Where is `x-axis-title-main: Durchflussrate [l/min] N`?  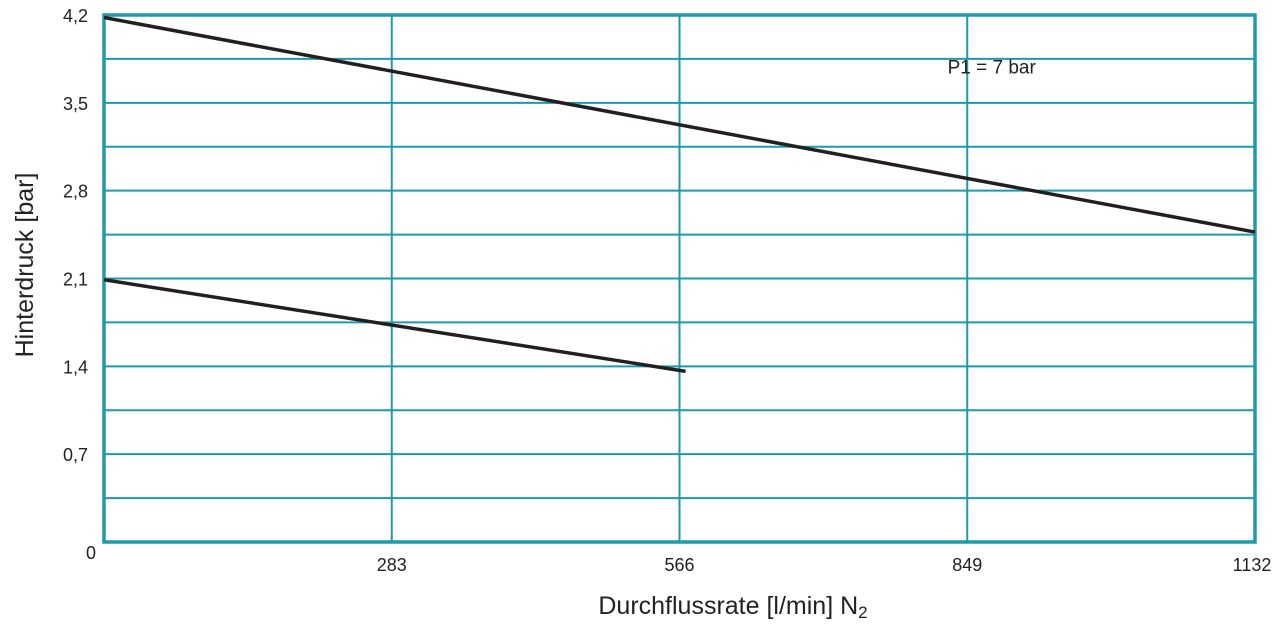 x-axis-title-main: Durchflussrate [l/min] N is located at coordinates (728, 606).